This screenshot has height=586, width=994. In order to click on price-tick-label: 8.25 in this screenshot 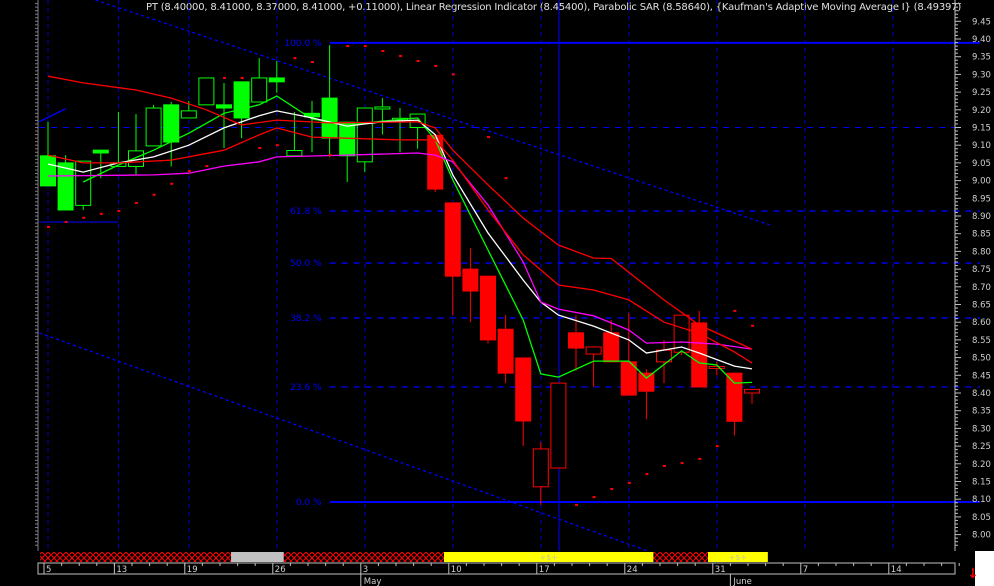, I will do `click(981, 447)`.